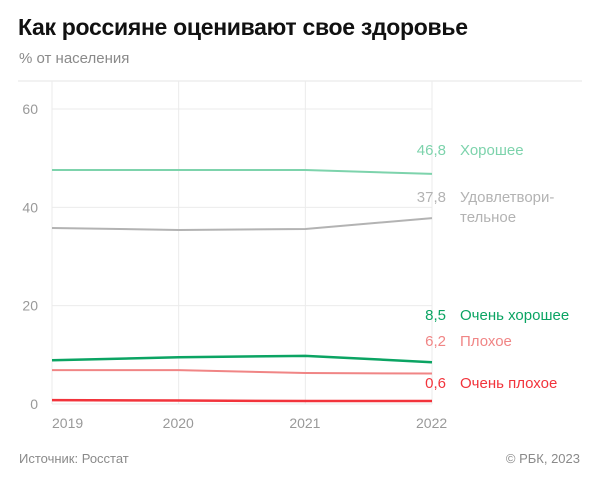 This screenshot has width=600, height=483. What do you see at coordinates (435, 315) in the screenshot?
I see `end-value-label: 8,5` at bounding box center [435, 315].